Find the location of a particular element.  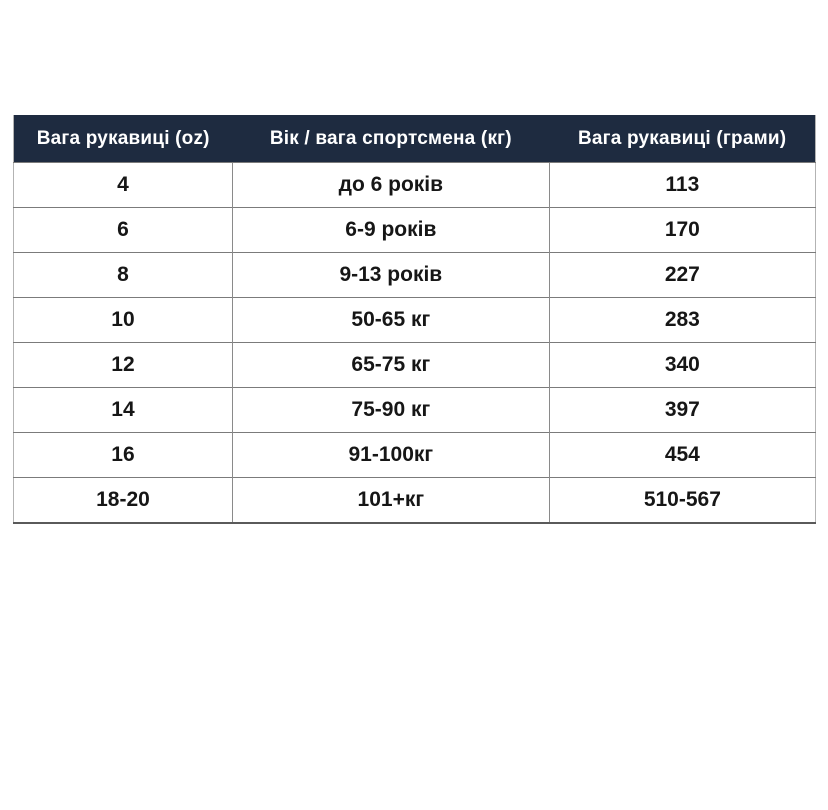

table-row: 10 50-65 кг 283 is located at coordinates (414, 320).